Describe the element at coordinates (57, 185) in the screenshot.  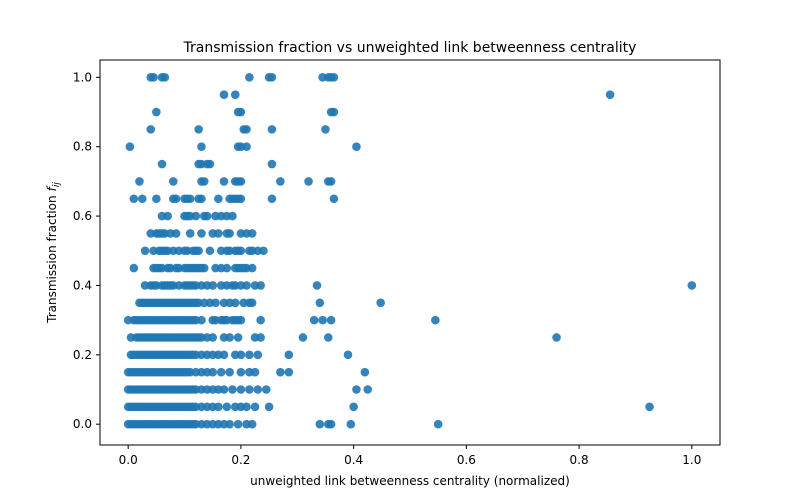
I see `y-axis-label-subscript: ij` at that location.